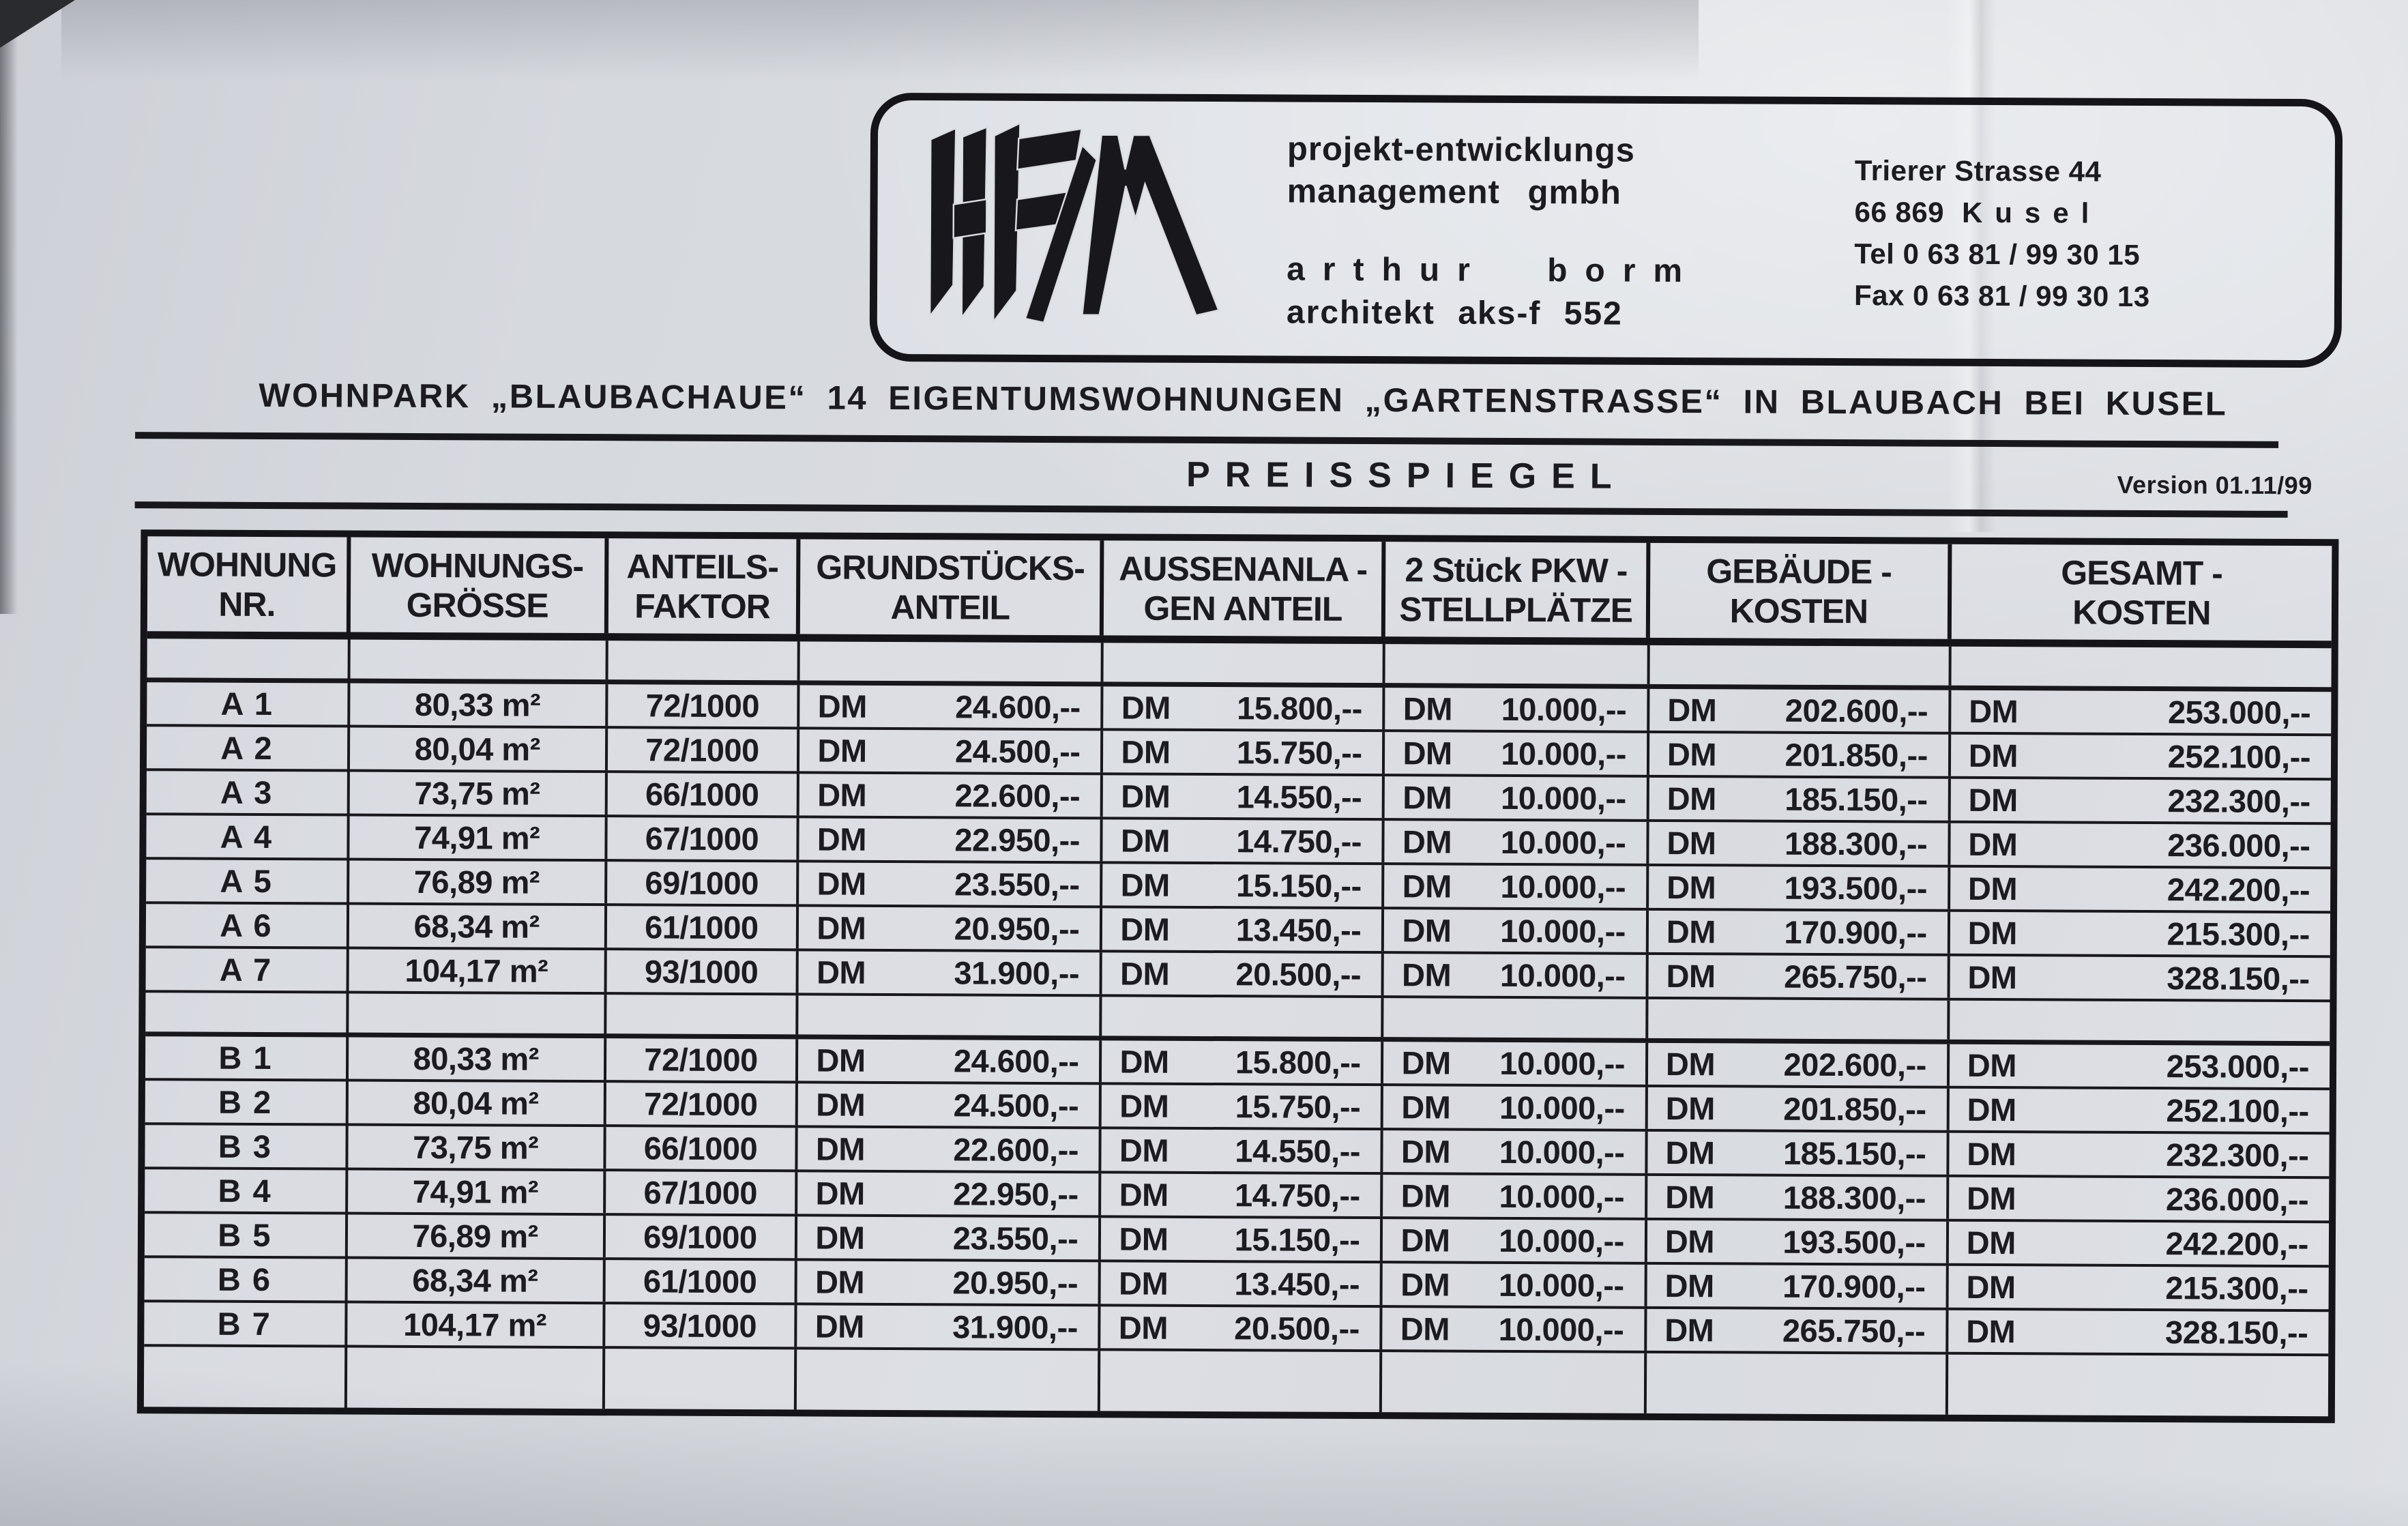 The image size is (2408, 1526). Describe the element at coordinates (1244, 797) in the screenshot. I see `aussenanlagen-anteil: DM 14.550,--` at that location.